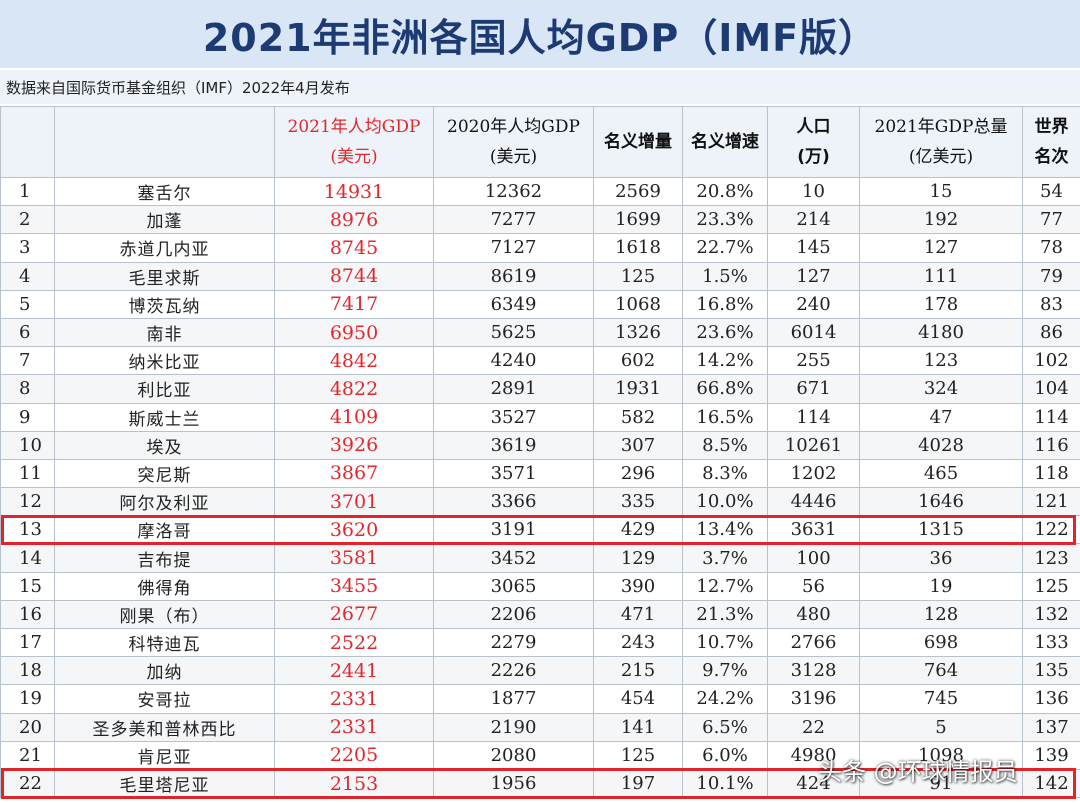 This screenshot has width=1080, height=803. What do you see at coordinates (540, 389) in the screenshot?
I see `table-row: 8 利比亚 4822 2891 1931 66.8% 671 324 104` at bounding box center [540, 389].